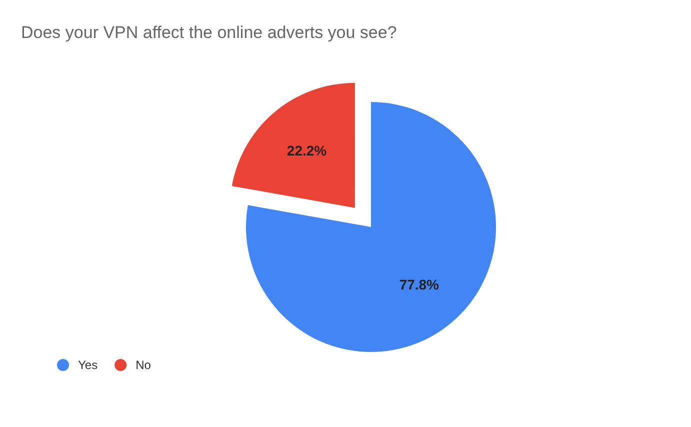  What do you see at coordinates (209, 32) in the screenshot?
I see `chart-title: Does your VPN affect the online adverts you see?` at bounding box center [209, 32].